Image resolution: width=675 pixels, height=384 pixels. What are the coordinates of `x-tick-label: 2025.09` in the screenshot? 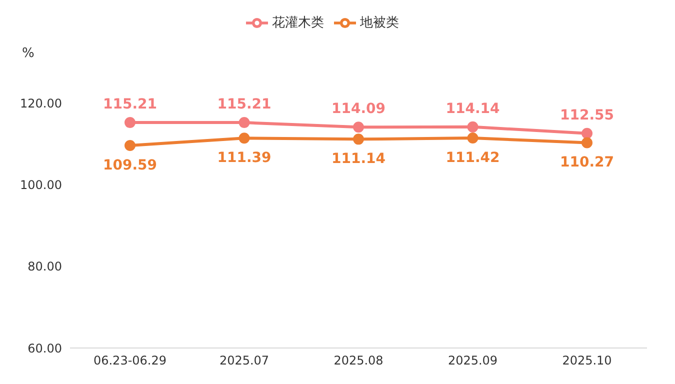 It's located at (473, 361).